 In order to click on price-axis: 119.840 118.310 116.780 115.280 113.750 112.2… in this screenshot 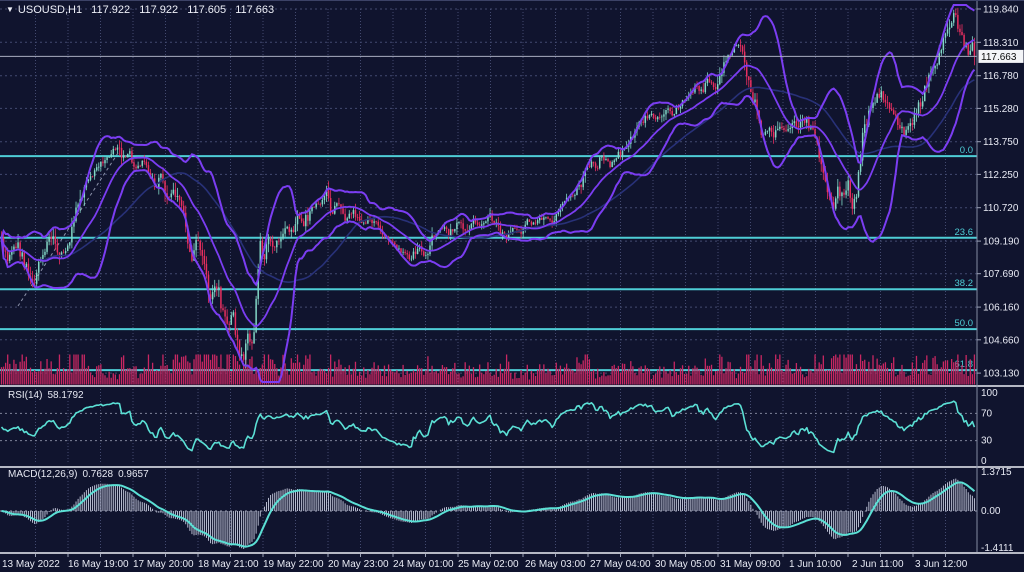, I will do `click(998, 276)`.